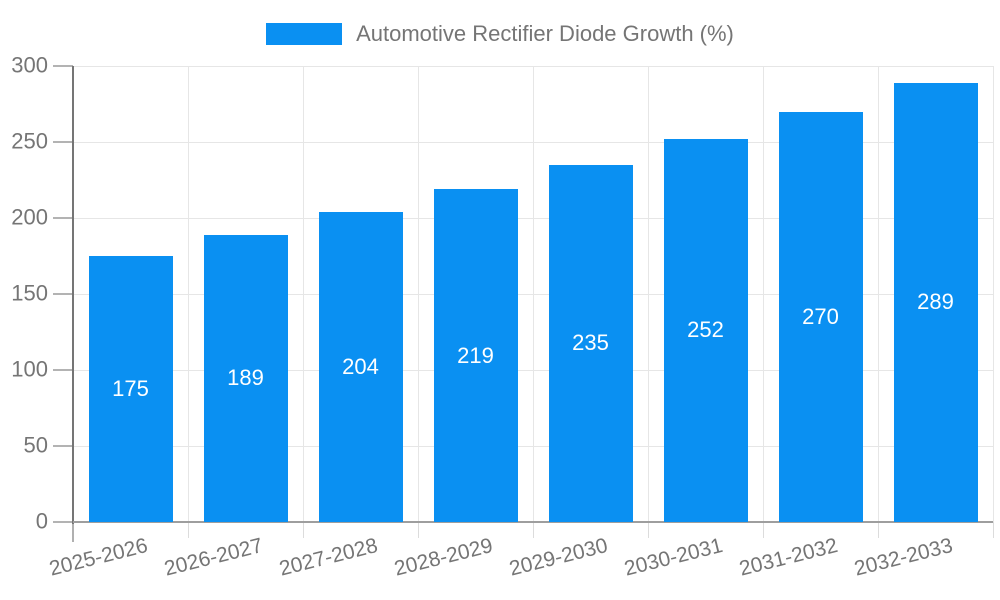  I want to click on legend-label: Automotive Rectifier Diode Growth (%), so click(545, 33).